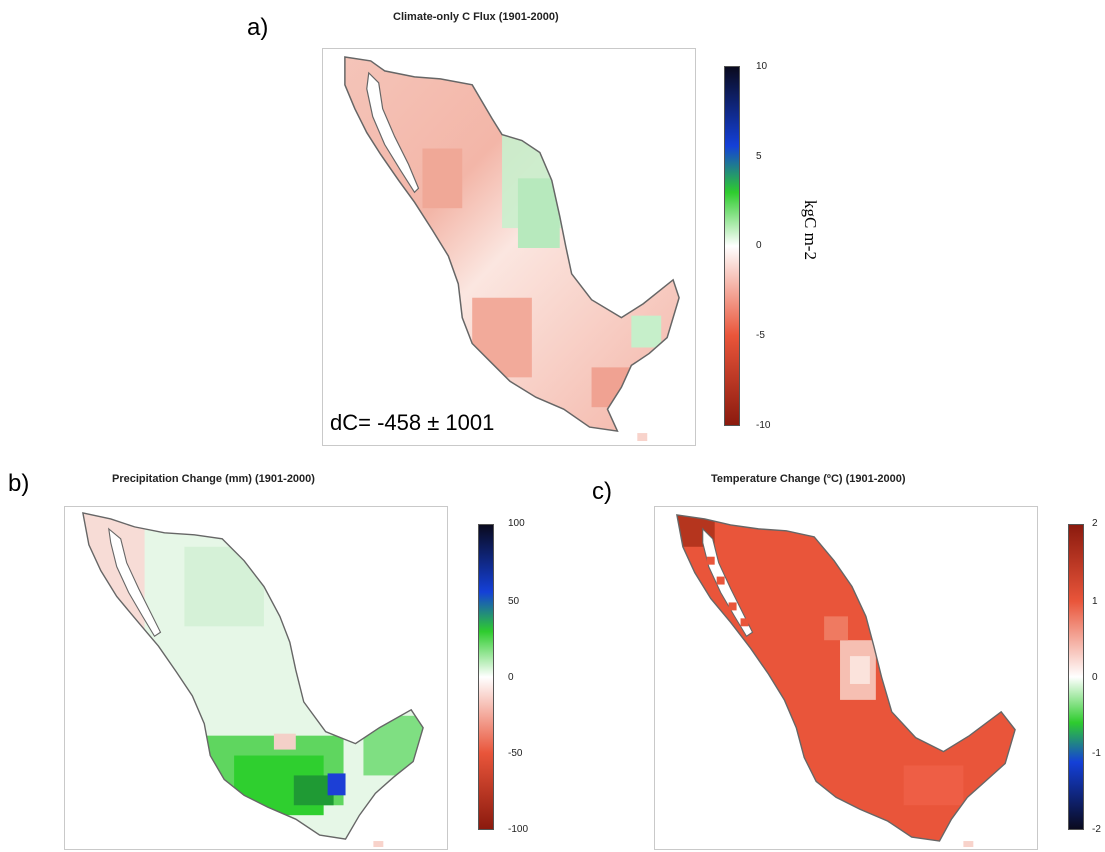  What do you see at coordinates (253, 680) in the screenshot?
I see `mexico-map-b` at bounding box center [253, 680].